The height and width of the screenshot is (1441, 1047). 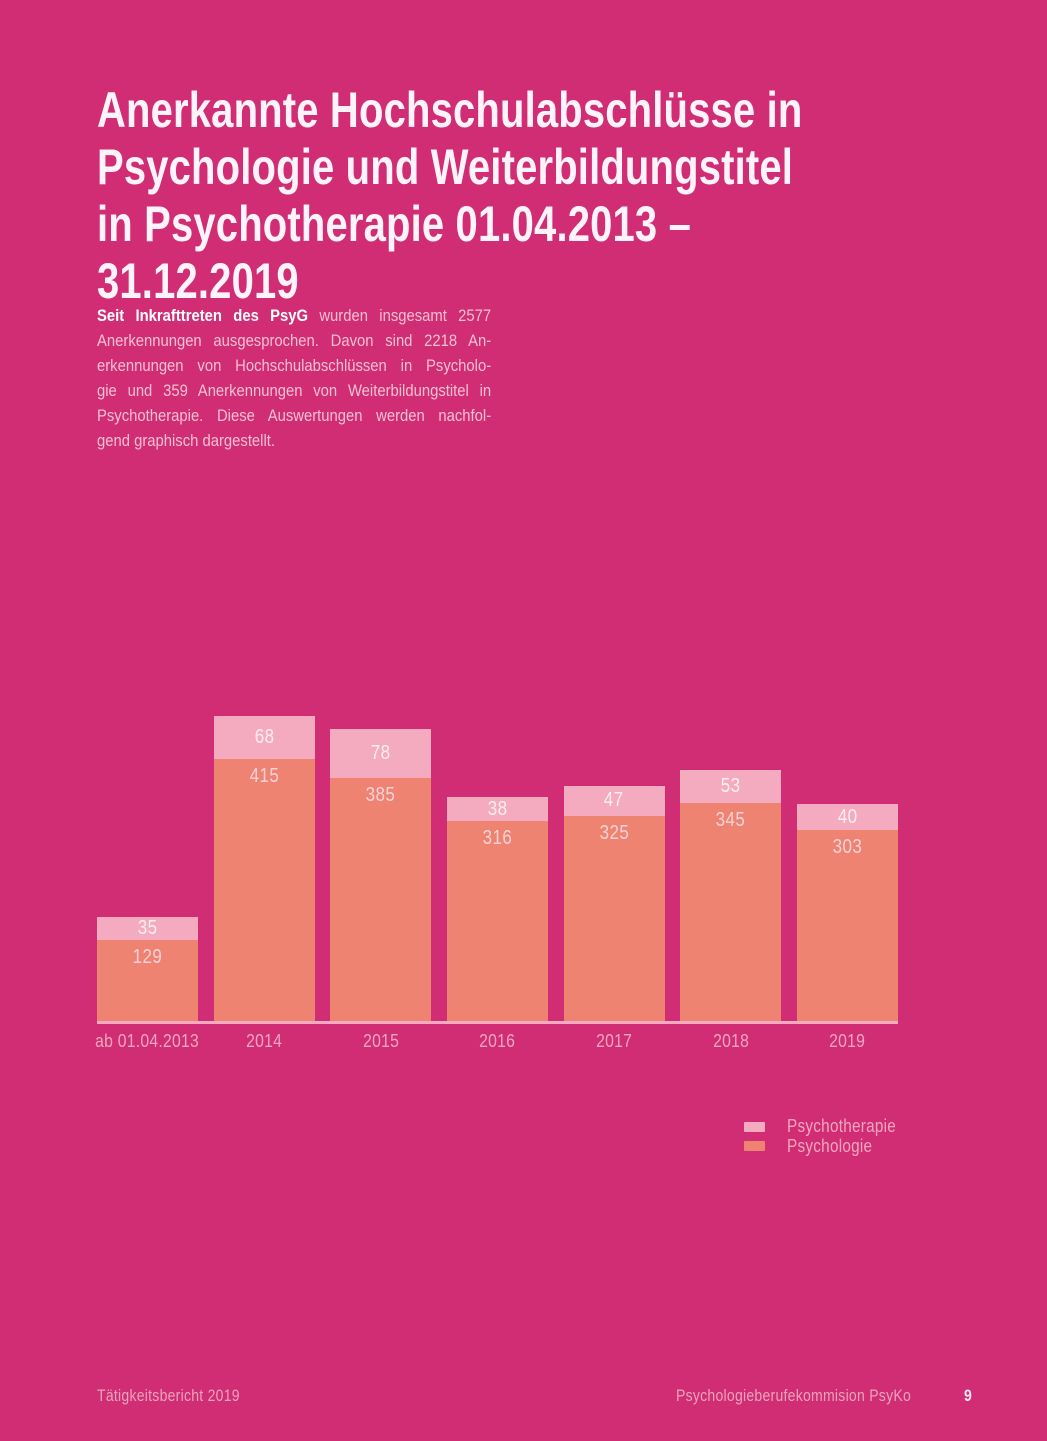 I want to click on x-axis-label-text: 2015, so click(x=380, y=1040).